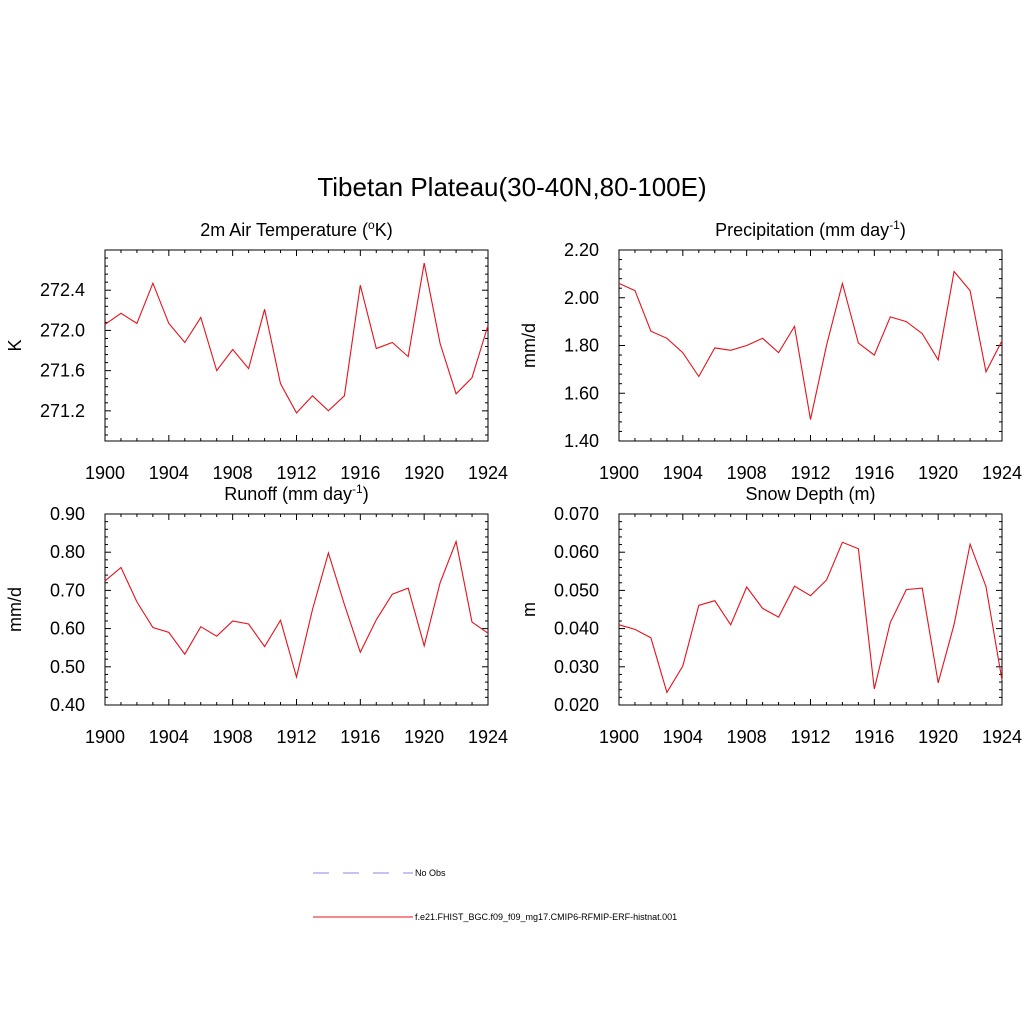 The width and height of the screenshot is (1024, 1024). What do you see at coordinates (581, 298) in the screenshot?
I see `y-tick-label: 2.00` at bounding box center [581, 298].